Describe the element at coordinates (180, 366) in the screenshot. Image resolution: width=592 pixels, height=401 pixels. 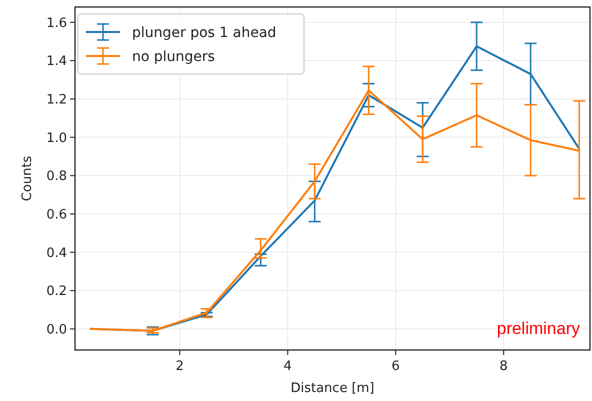
I see `x-tick-label: 2` at that location.